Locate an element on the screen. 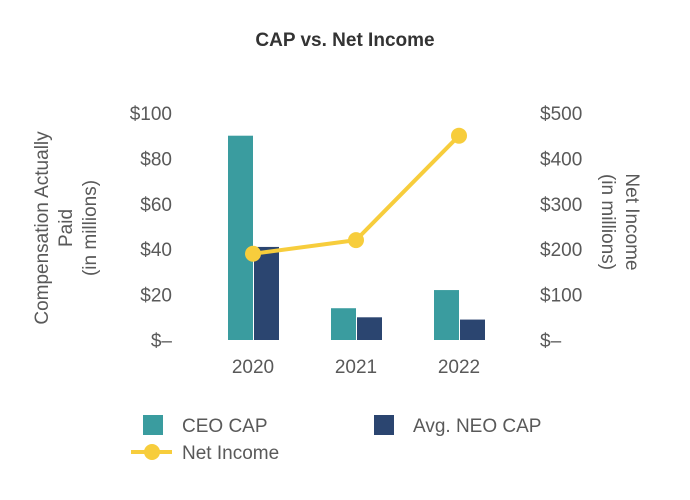 This screenshot has height=500, width=690. left-axis-tick-label: $100 is located at coordinates (151, 114).